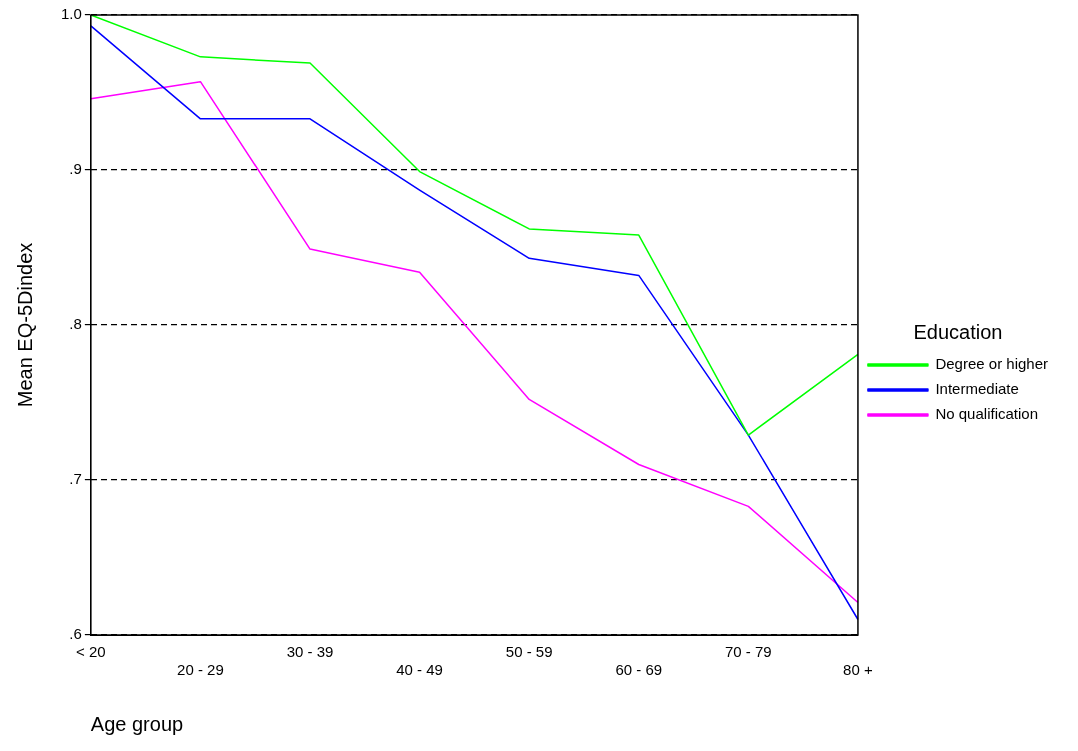 The height and width of the screenshot is (751, 1078). I want to click on x-tick-label: 80 +, so click(858, 670).